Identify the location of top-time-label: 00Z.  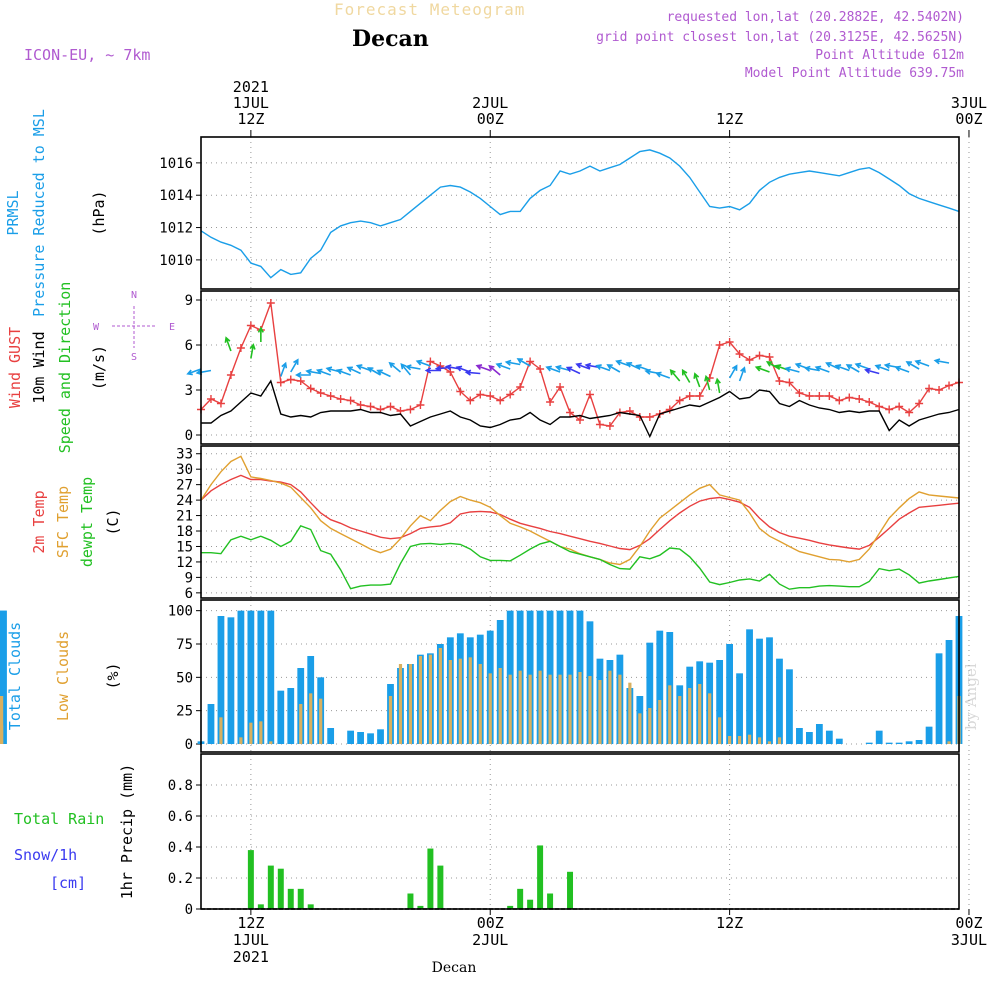
(968, 119).